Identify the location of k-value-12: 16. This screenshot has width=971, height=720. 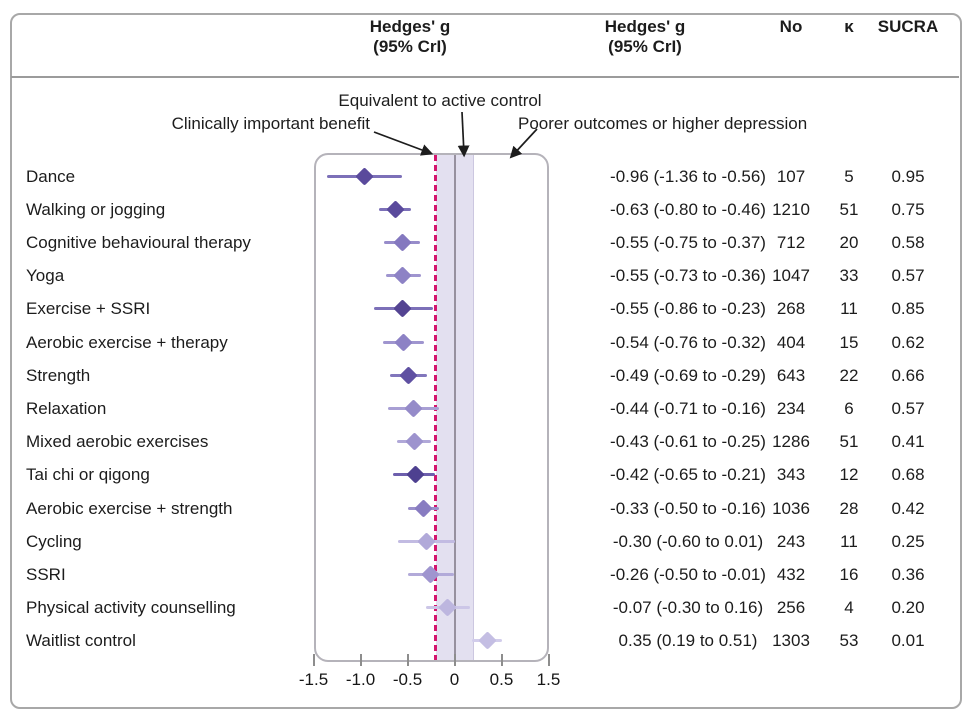
(849, 574).